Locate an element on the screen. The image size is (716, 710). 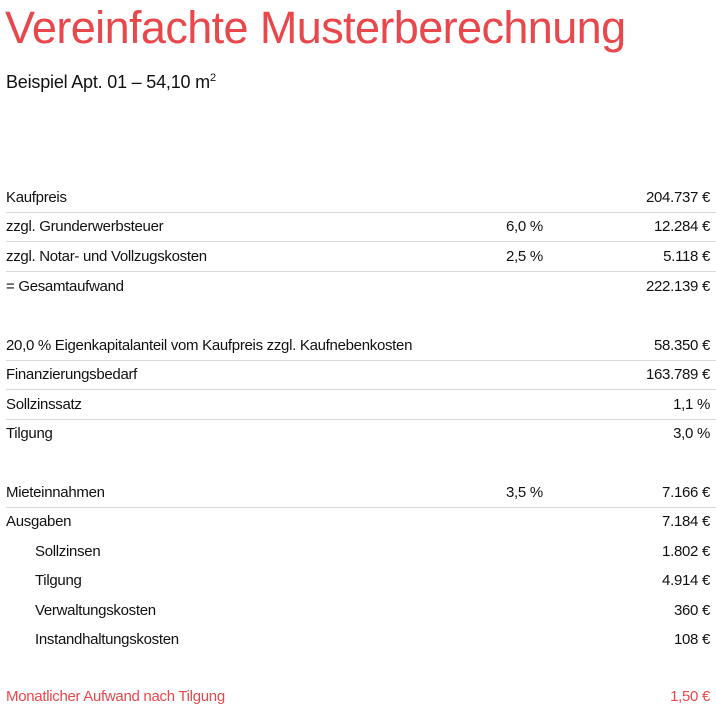
table-row: Mieteinnahmen 3,5 % 7.166 € is located at coordinates (361, 496).